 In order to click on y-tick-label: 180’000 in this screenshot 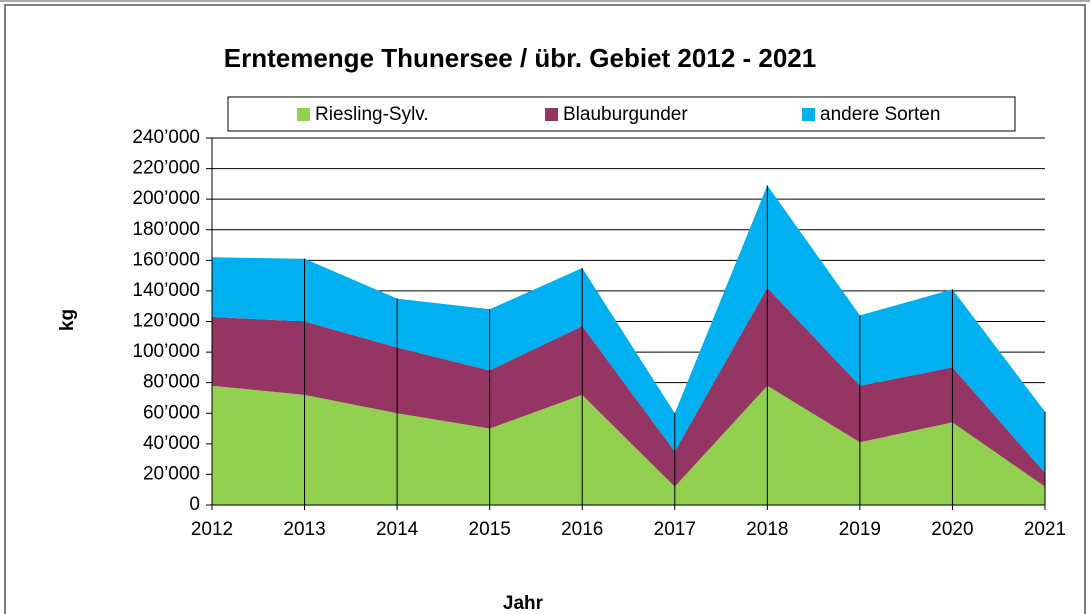, I will do `click(166, 229)`.